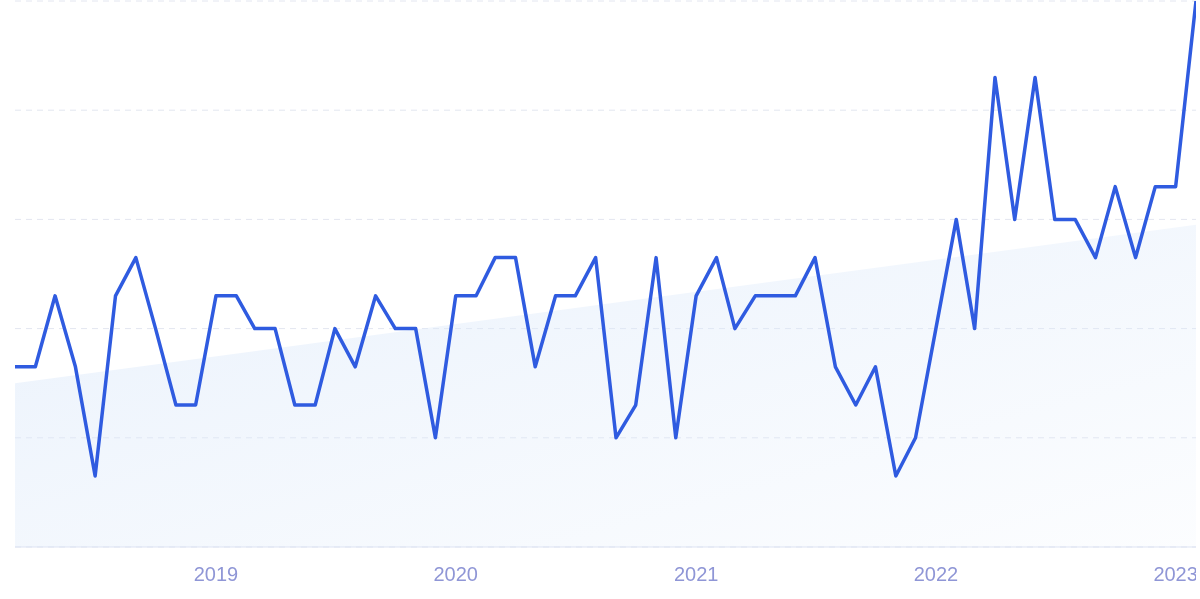 The width and height of the screenshot is (1200, 599). Describe the element at coordinates (216, 574) in the screenshot. I see `x-tick-label: 2019` at that location.